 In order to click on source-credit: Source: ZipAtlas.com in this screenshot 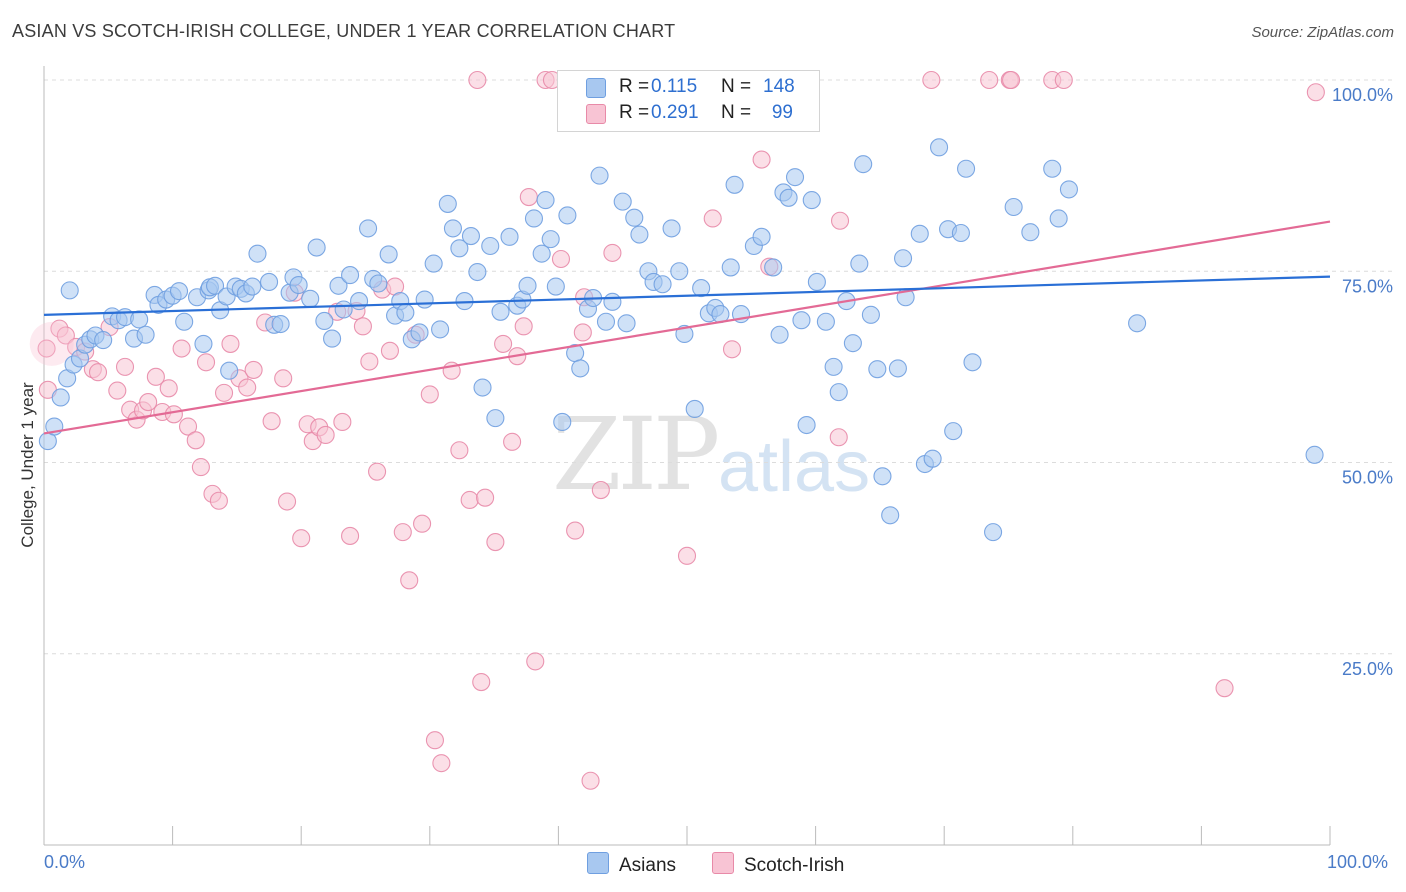, I will do `click(1322, 32)`.